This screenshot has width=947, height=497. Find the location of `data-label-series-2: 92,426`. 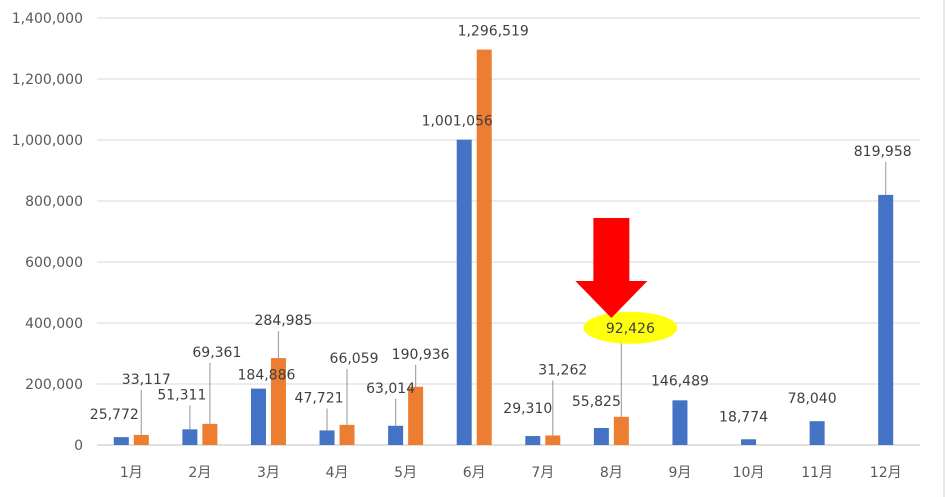

data-label-series-2: 92,426 is located at coordinates (630, 329).